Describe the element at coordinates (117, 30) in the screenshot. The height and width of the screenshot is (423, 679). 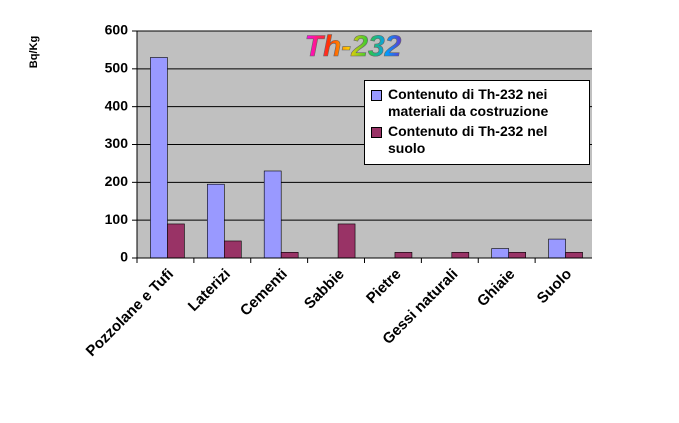
I see `y-tick-label: 600` at that location.